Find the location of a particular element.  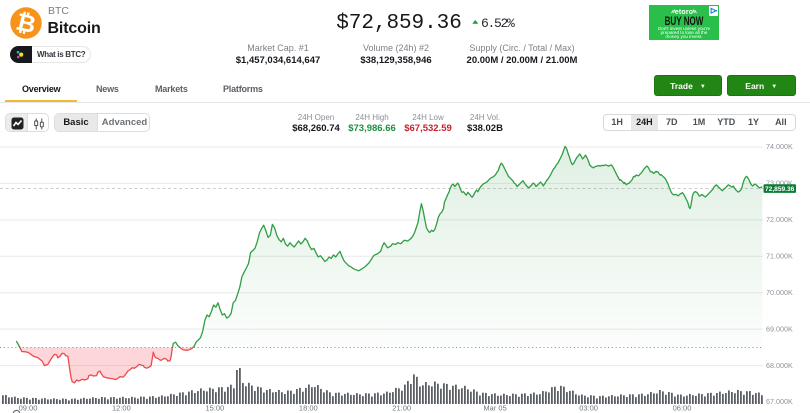

svg-text: Mar 05 is located at coordinates (494, 407).